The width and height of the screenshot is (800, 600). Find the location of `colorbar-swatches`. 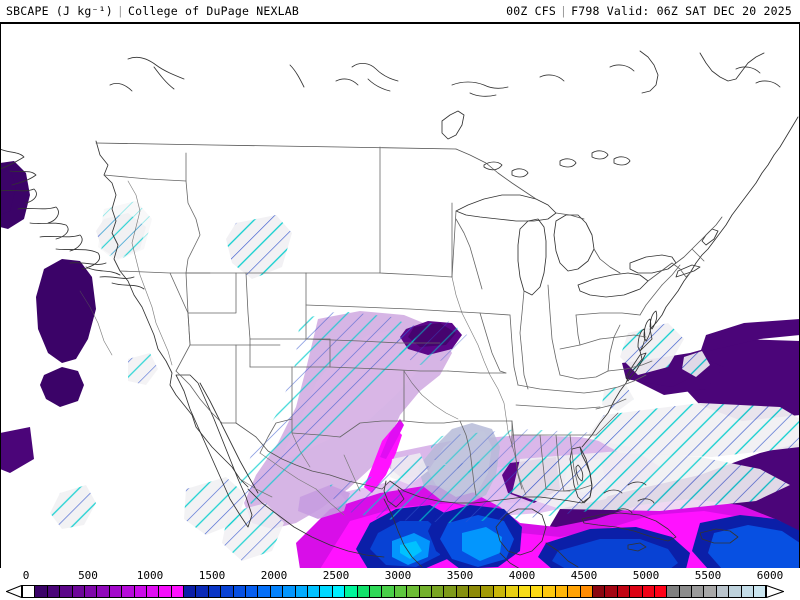

colorbar-swatches is located at coordinates (394, 591).